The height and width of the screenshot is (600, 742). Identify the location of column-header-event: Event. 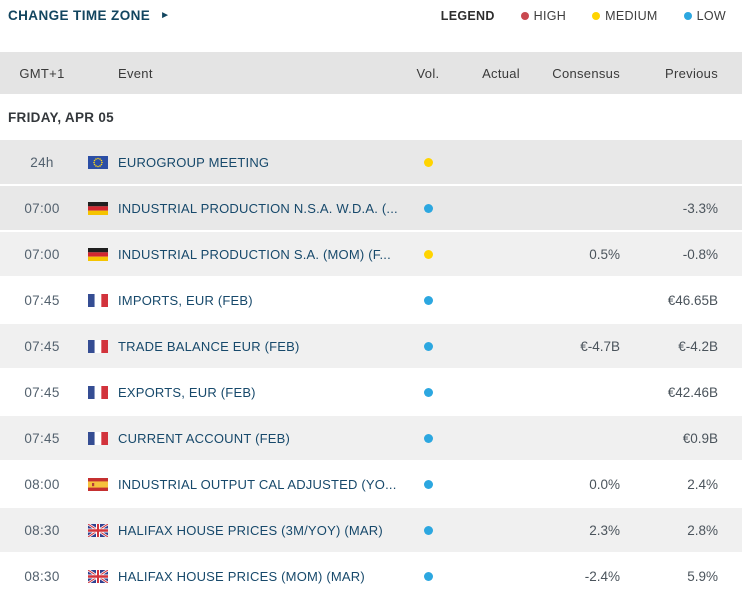
(135, 73).